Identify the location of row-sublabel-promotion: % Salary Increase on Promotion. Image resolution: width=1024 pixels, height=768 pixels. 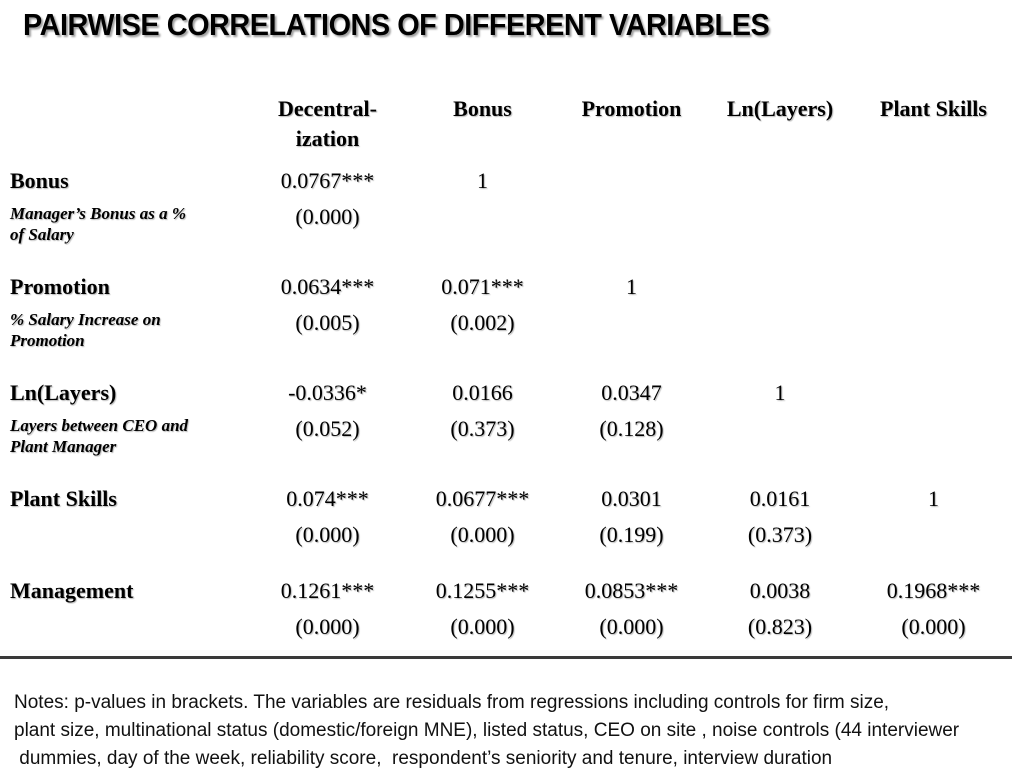
(85, 330).